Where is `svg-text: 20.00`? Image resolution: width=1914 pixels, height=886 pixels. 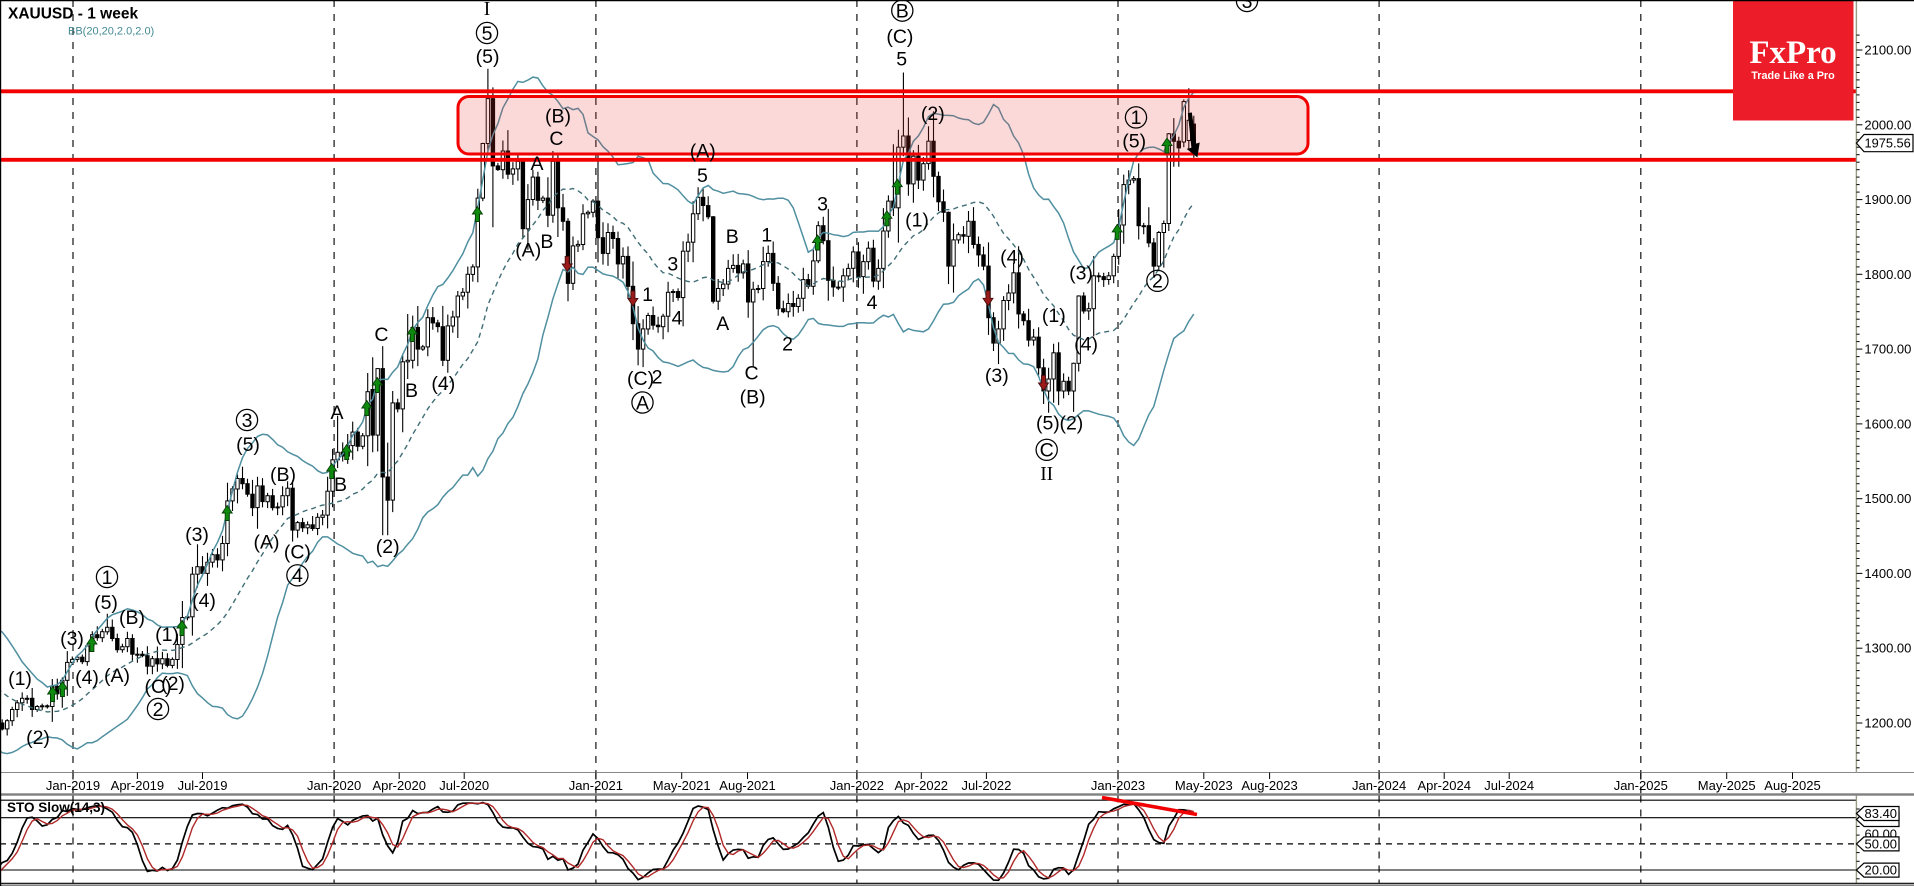
svg-text: 20.00 is located at coordinates (1881, 870).